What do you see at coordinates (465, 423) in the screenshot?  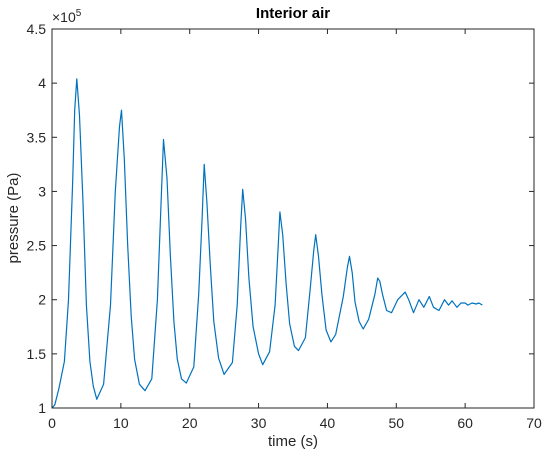 I see `x-tick-label: 60` at bounding box center [465, 423].